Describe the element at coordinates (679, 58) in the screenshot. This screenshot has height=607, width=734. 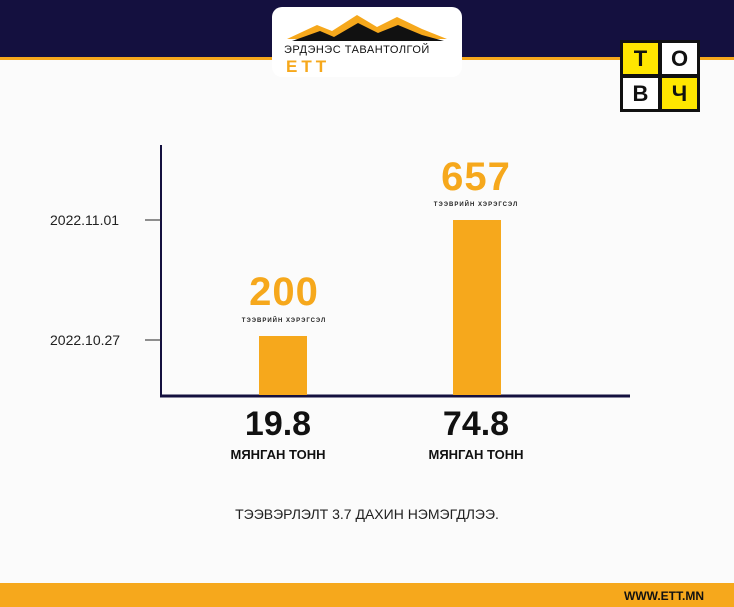
I see `badge-letter: О` at that location.